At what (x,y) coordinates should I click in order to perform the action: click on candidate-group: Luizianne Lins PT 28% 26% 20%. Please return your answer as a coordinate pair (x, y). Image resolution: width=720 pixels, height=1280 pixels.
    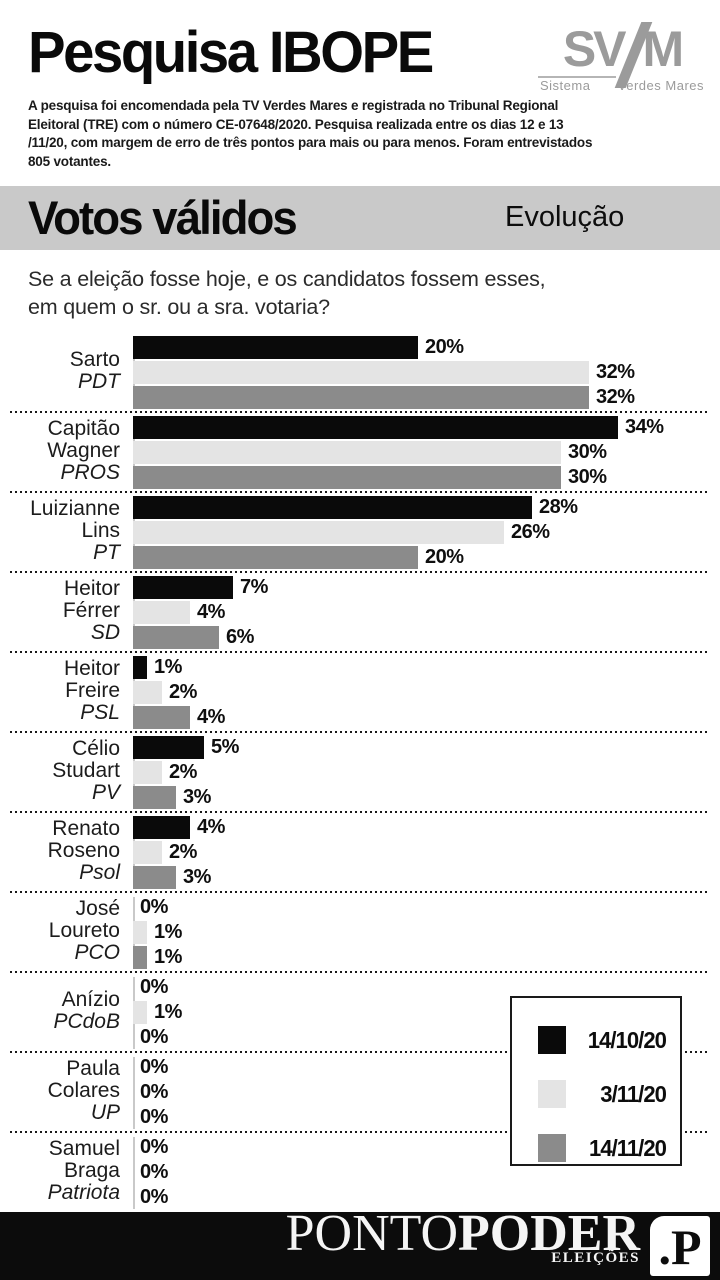
    Looking at the image, I should click on (360, 533).